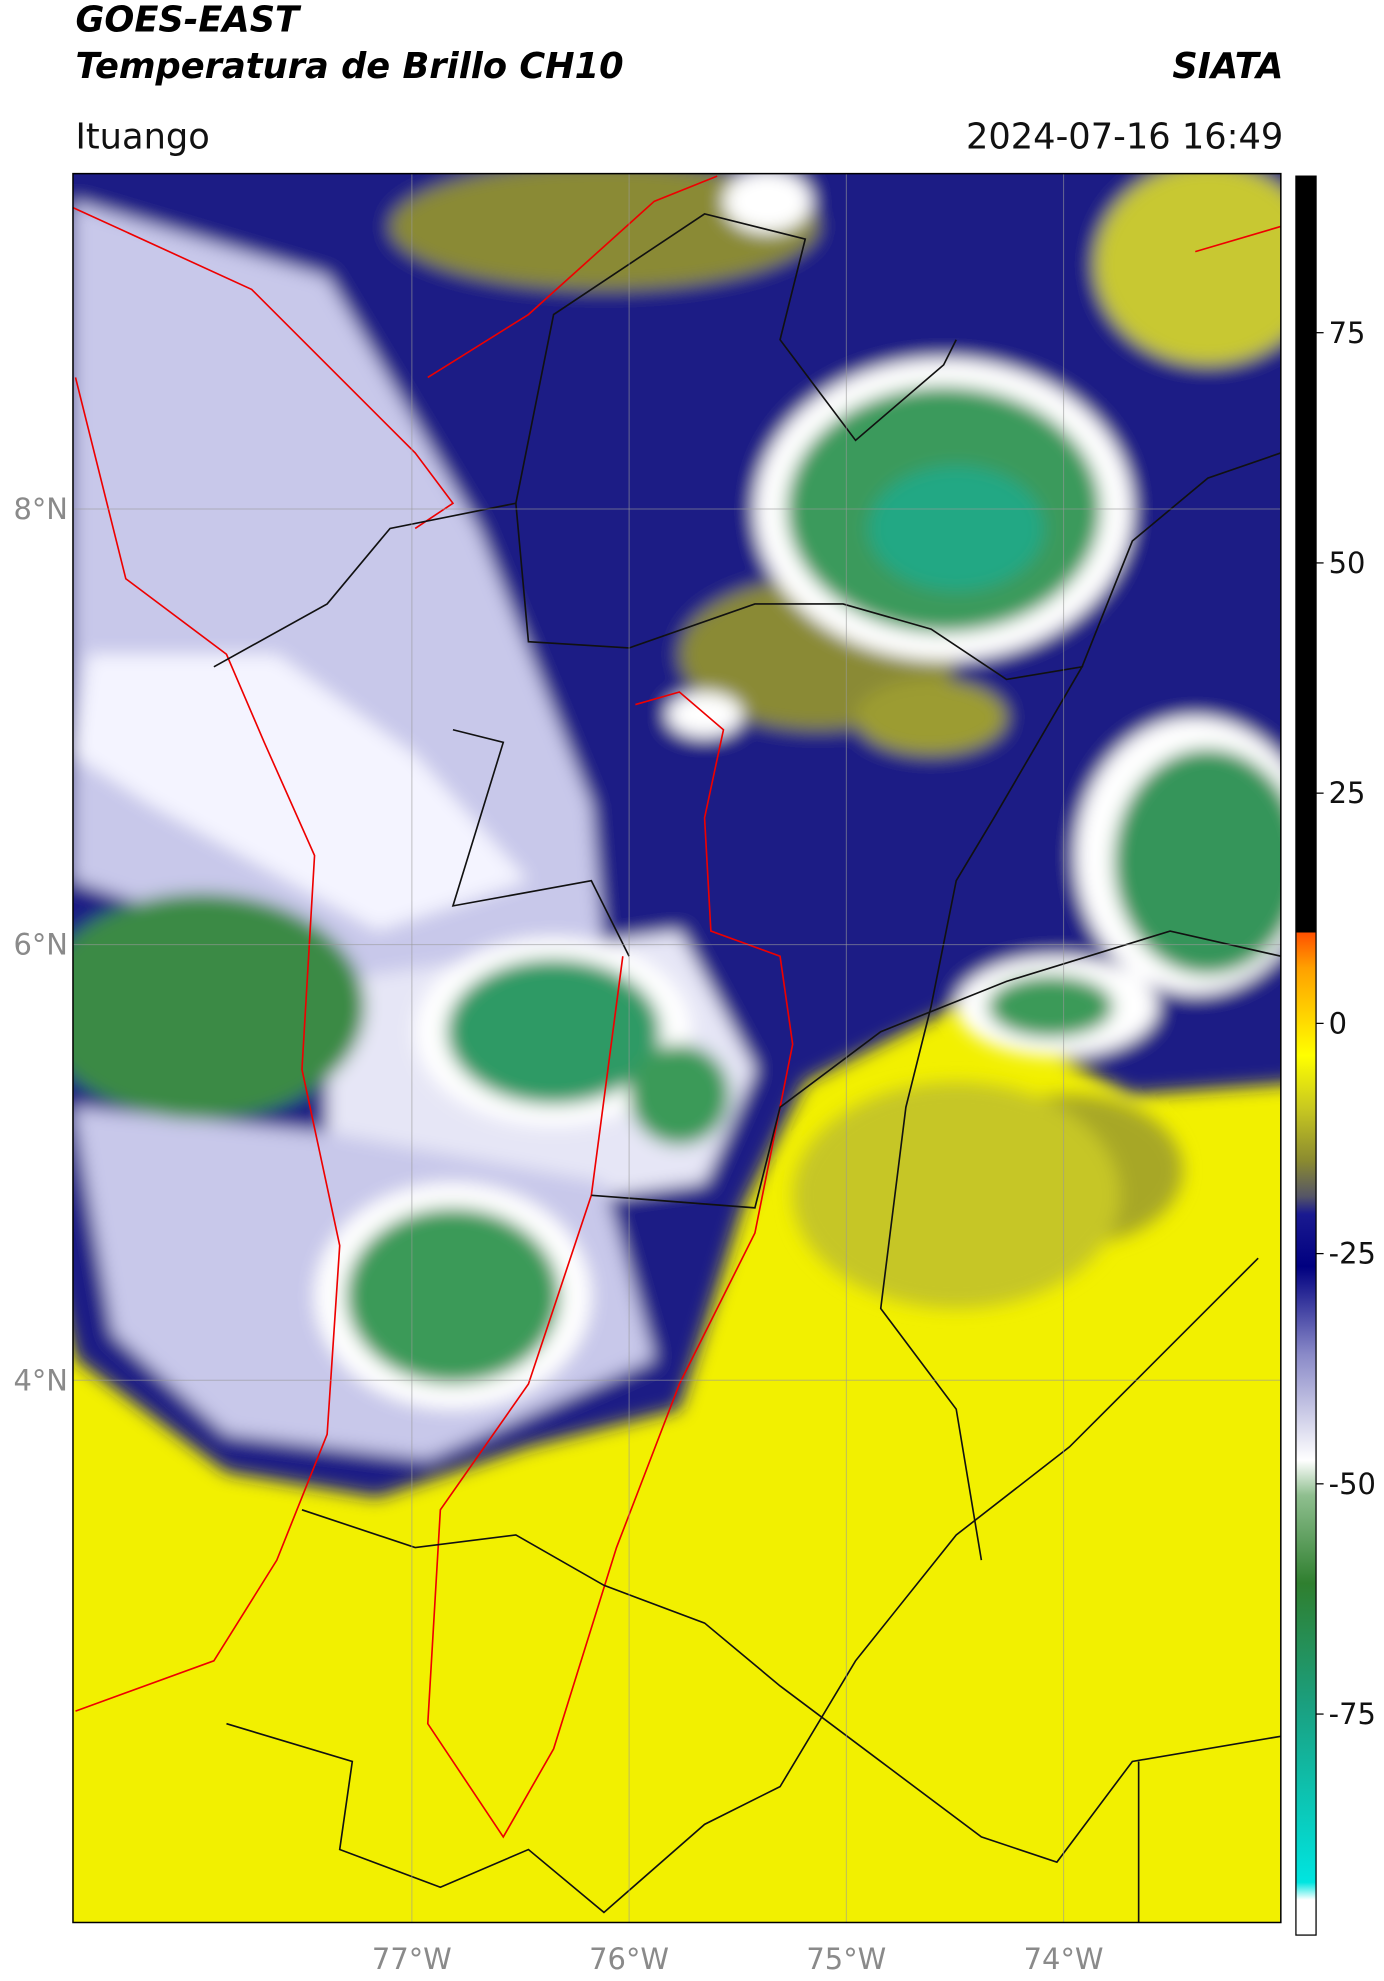 The image size is (1384, 1981). What do you see at coordinates (40, 1380) in the screenshot?
I see `y-tick-label: 4°N` at bounding box center [40, 1380].